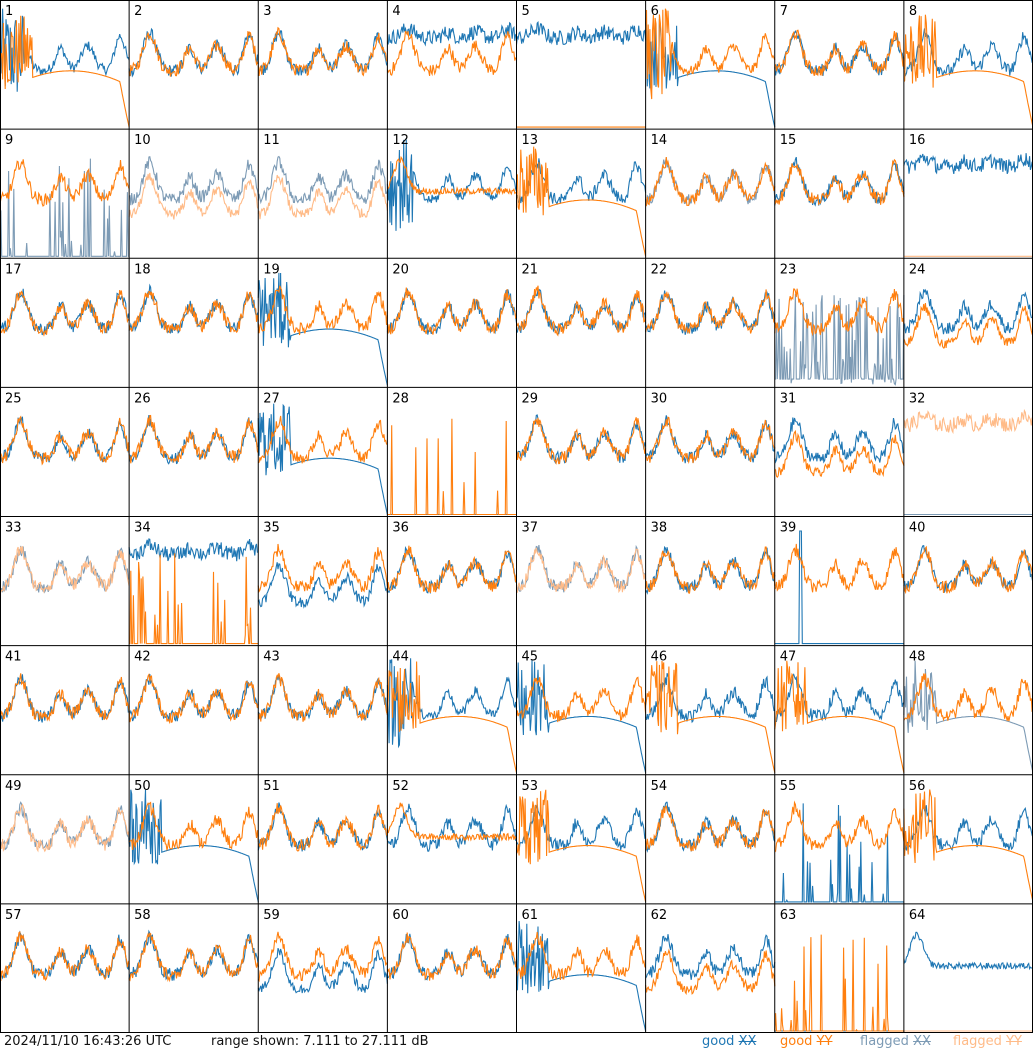 Image resolution: width=1033 pixels, height=1053 pixels. I want to click on panel-label-55: 55, so click(788, 786).